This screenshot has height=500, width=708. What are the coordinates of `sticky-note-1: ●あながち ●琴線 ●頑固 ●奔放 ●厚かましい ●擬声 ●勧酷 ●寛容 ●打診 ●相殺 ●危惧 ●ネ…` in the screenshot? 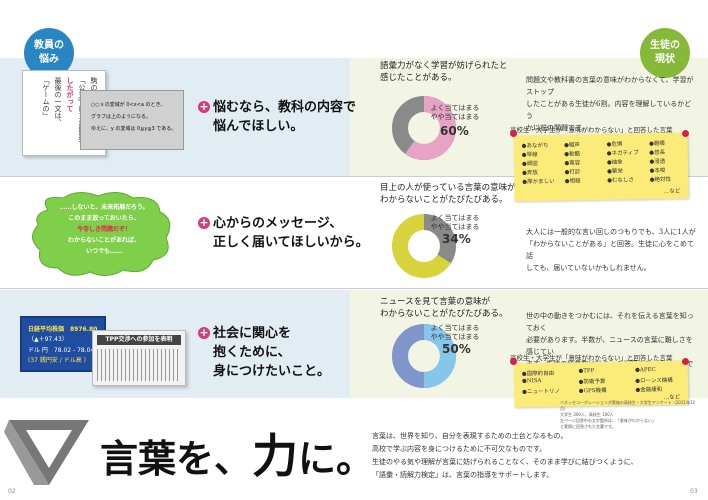 It's located at (601, 167).